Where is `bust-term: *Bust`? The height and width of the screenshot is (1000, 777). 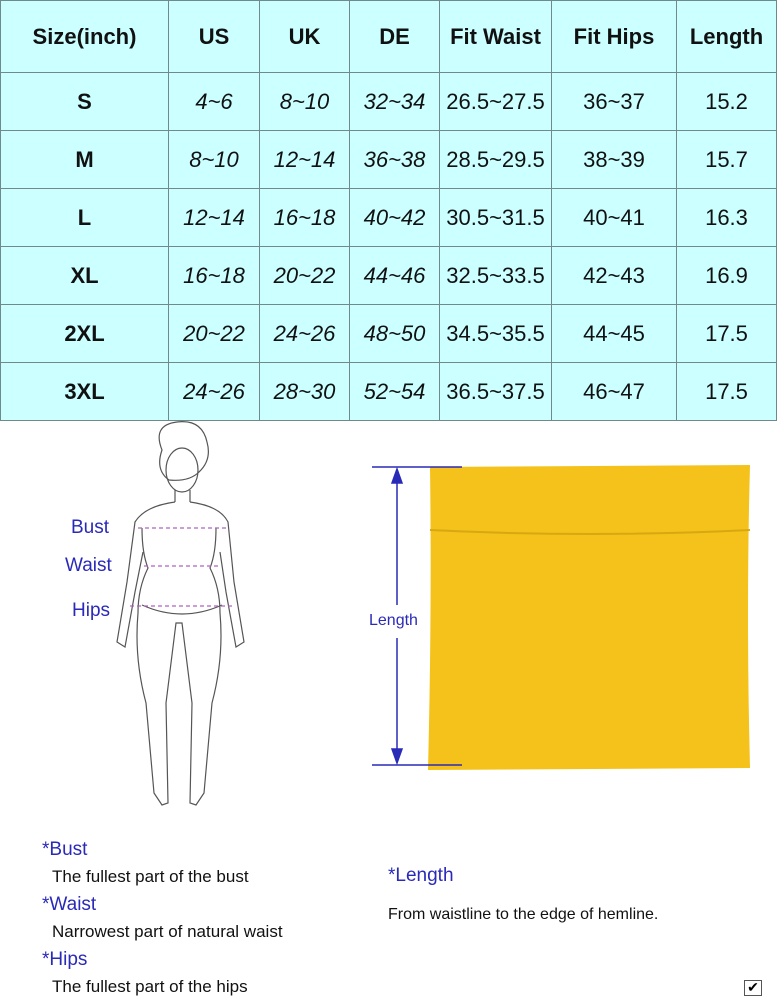 bust-term: *Bust is located at coordinates (65, 849).